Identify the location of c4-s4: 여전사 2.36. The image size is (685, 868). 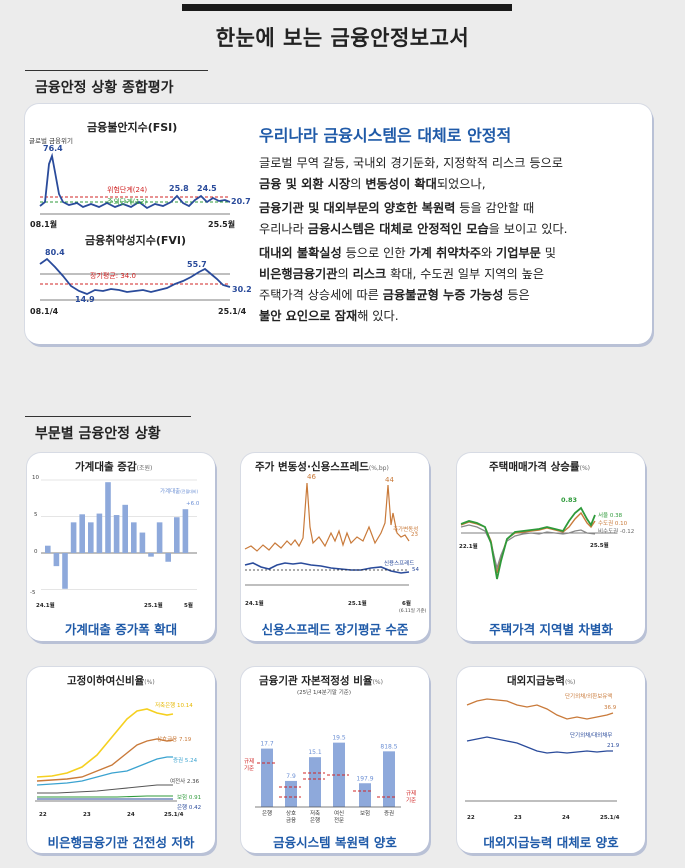
(185, 782).